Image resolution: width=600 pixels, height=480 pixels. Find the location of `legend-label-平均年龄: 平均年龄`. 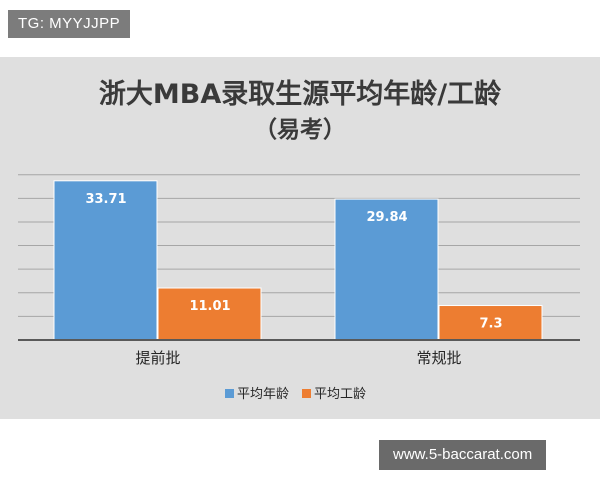

legend-label-平均年龄: 平均年龄 is located at coordinates (263, 394).